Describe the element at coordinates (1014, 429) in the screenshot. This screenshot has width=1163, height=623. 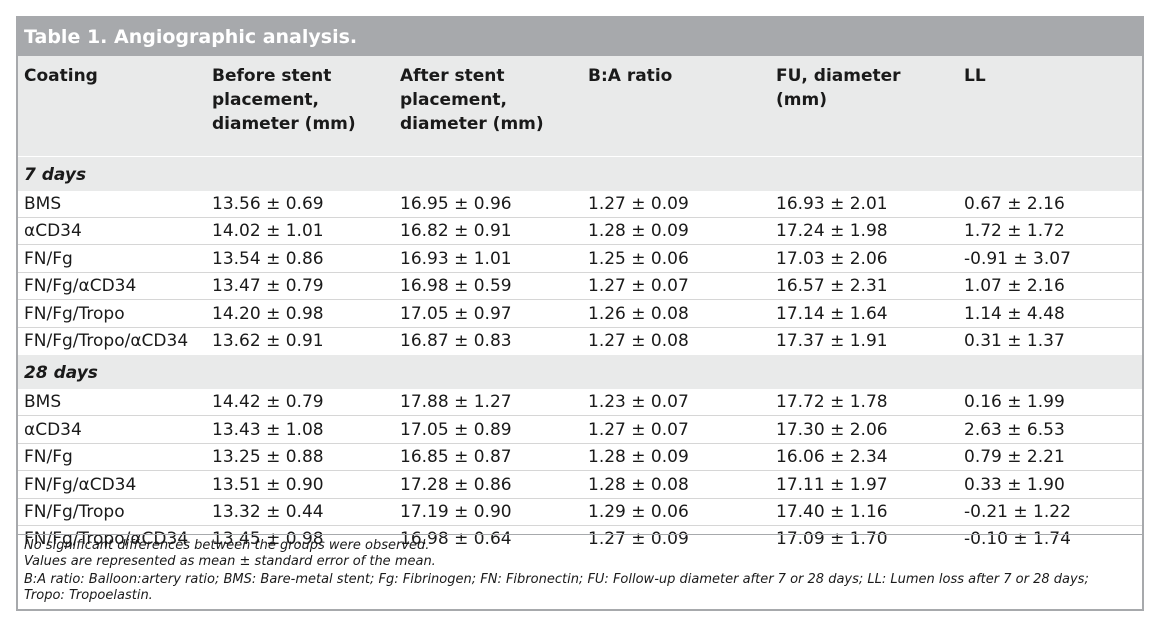
I see `cell-ll: 2.63 ± 6.53` at that location.